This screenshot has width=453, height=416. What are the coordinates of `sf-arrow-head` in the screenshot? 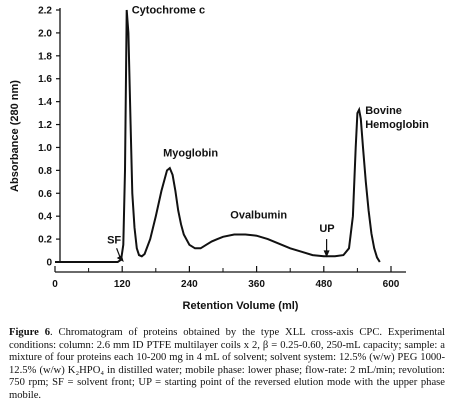 It's located at (120, 258).